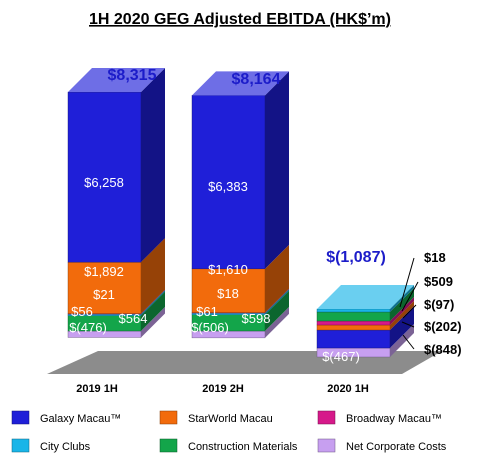 Image resolution: width=480 pixels, height=469 pixels. I want to click on bar-value-label: $56, so click(82, 311).